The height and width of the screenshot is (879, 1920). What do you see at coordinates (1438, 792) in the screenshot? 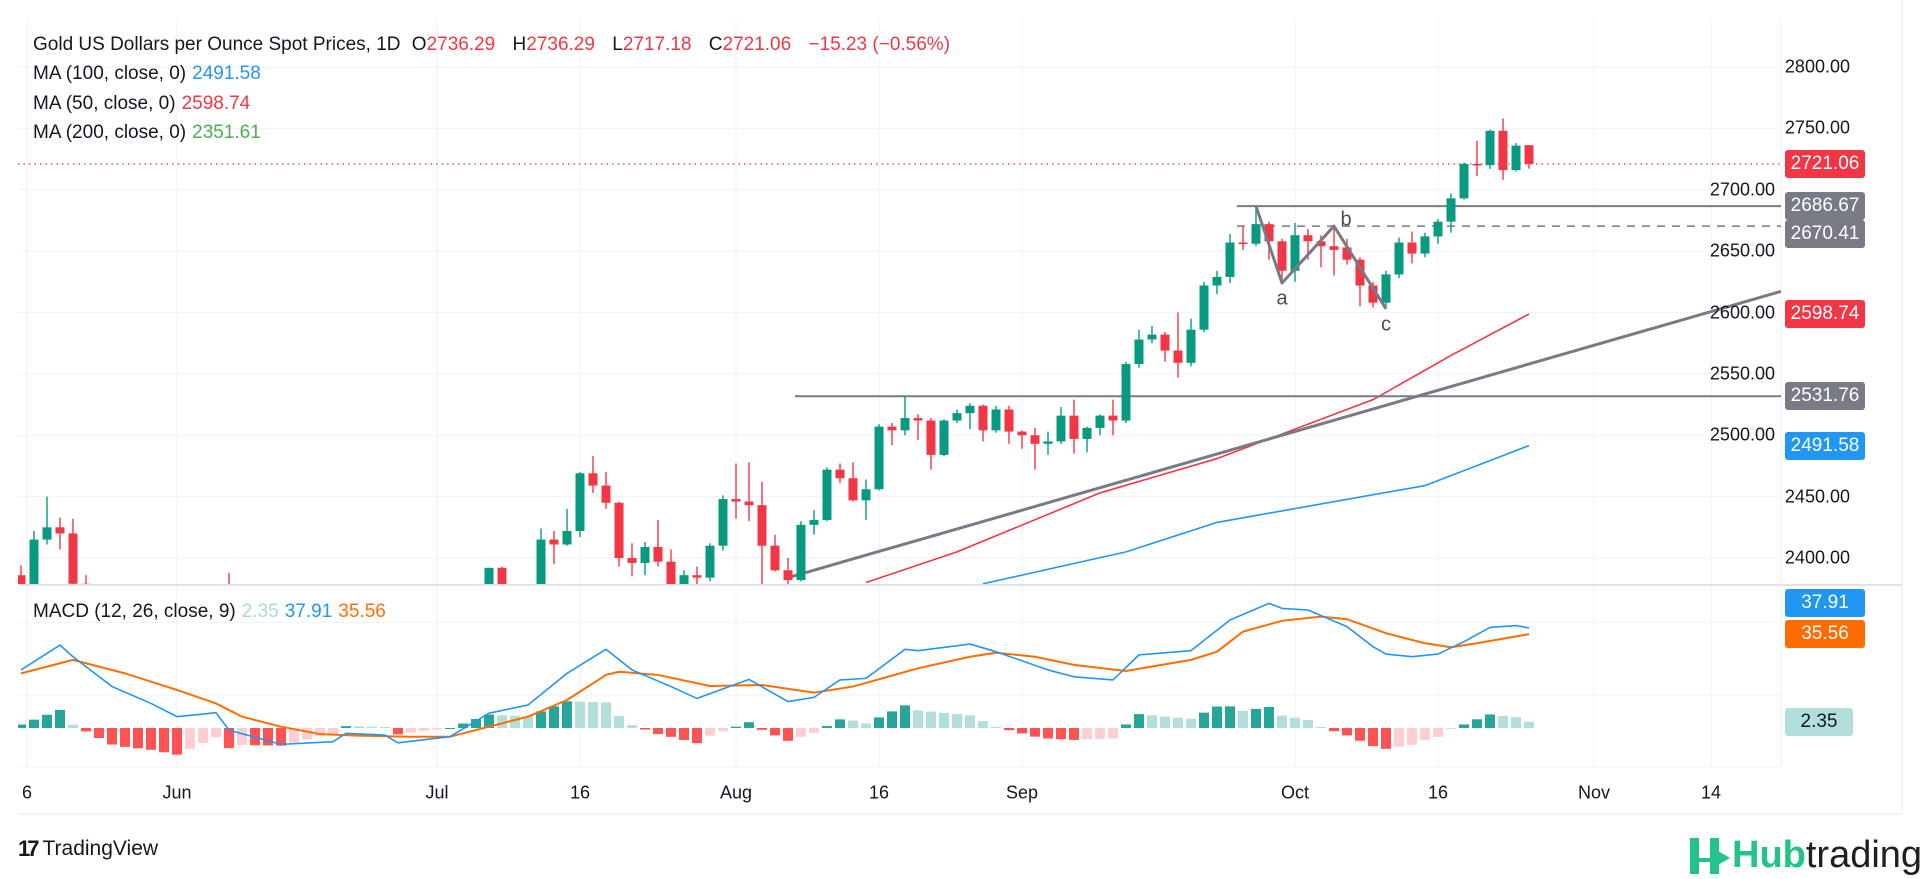
I see `date-axis-label: 16` at bounding box center [1438, 792].